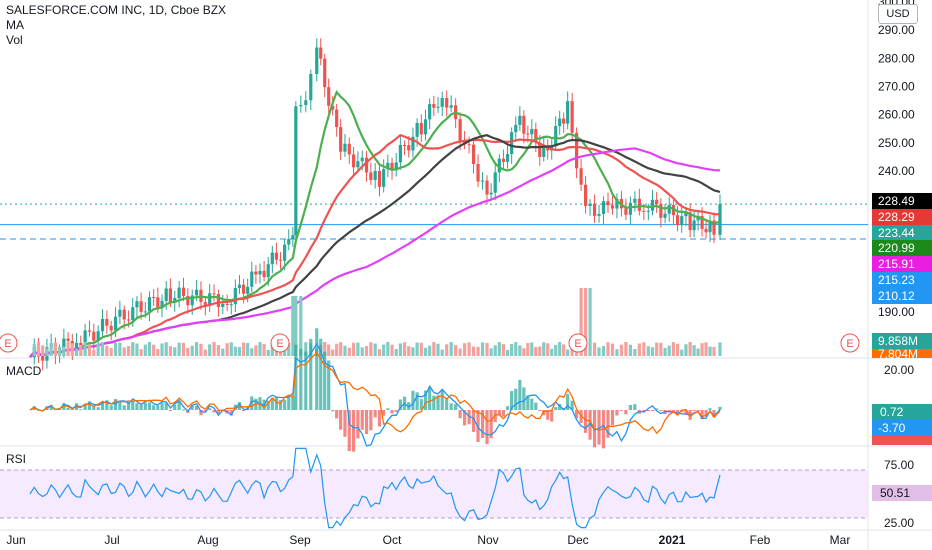 This screenshot has height=550, width=932. Describe the element at coordinates (898, 14) in the screenshot. I see `currency-button: USD` at that location.